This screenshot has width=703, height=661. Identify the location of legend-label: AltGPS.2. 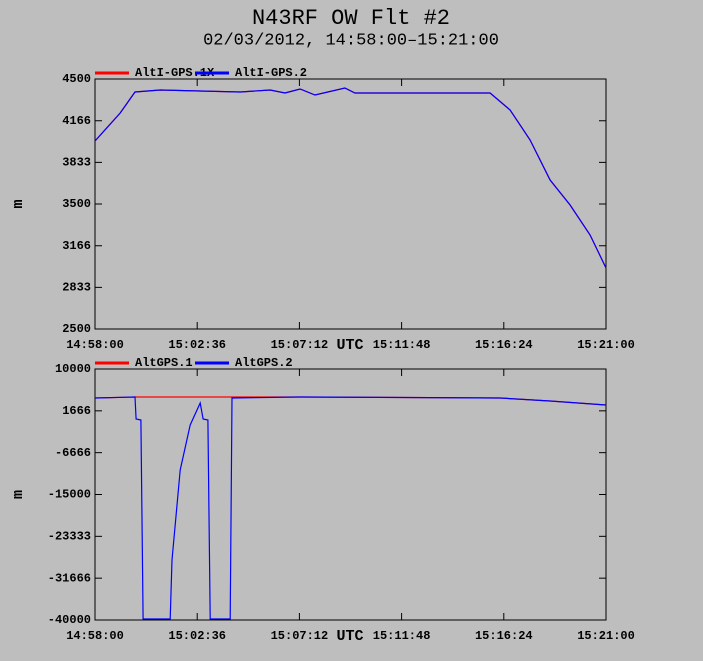
(264, 363).